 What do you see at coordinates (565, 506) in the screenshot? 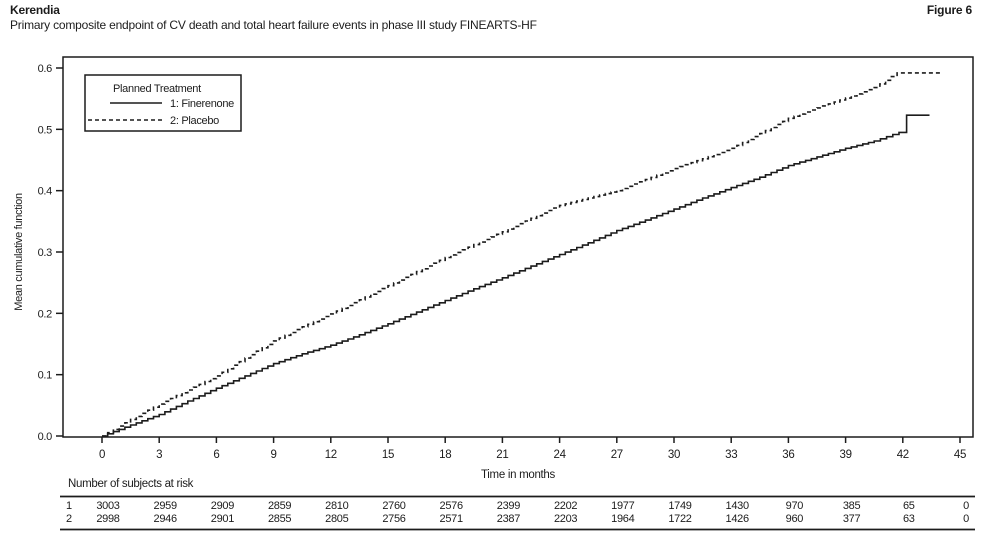
I see `risk-value: 2202` at bounding box center [565, 506].